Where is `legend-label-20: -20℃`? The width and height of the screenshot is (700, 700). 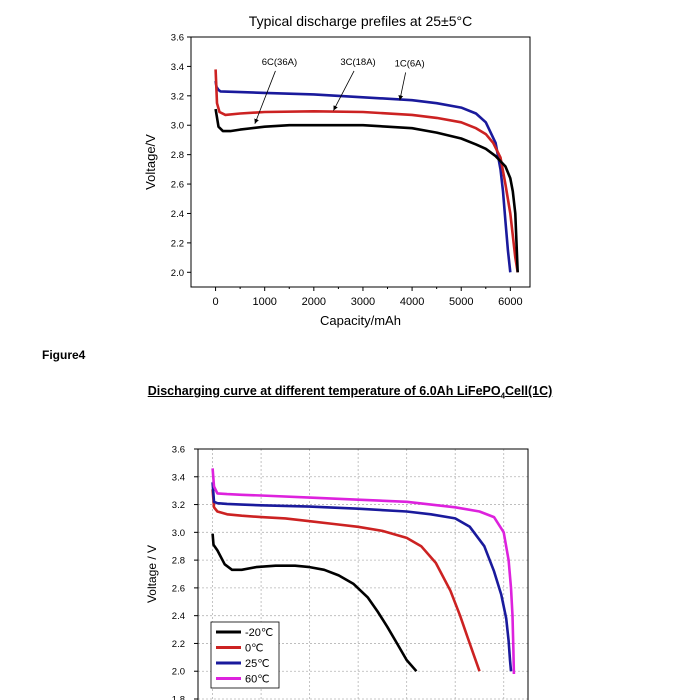
legend-label-20: -20℃ is located at coordinates (259, 633).